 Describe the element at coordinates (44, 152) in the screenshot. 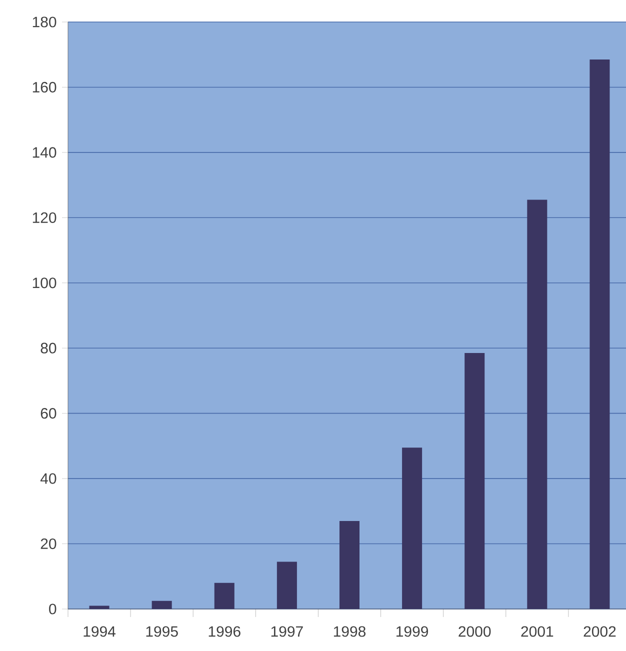

I see `y-tick-label: 140` at that location.